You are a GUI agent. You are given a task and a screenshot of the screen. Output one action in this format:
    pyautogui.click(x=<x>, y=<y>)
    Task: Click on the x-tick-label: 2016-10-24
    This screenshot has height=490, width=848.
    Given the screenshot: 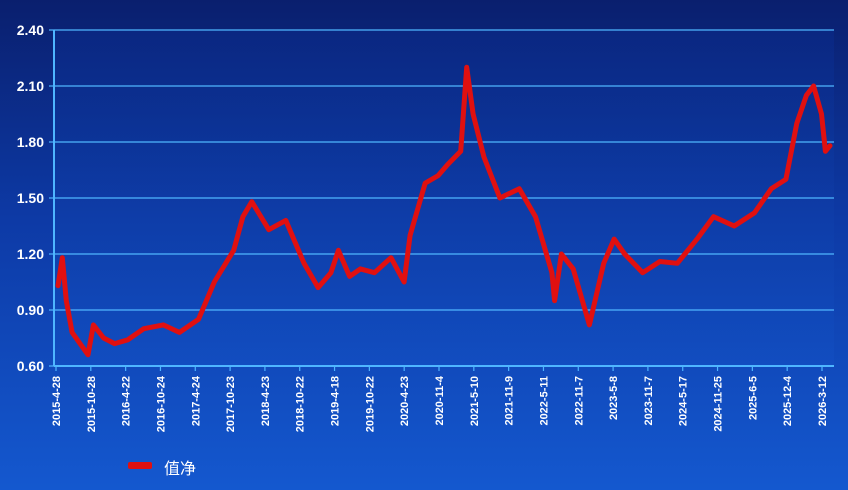 What is the action you would take?
    pyautogui.click(x=161, y=403)
    